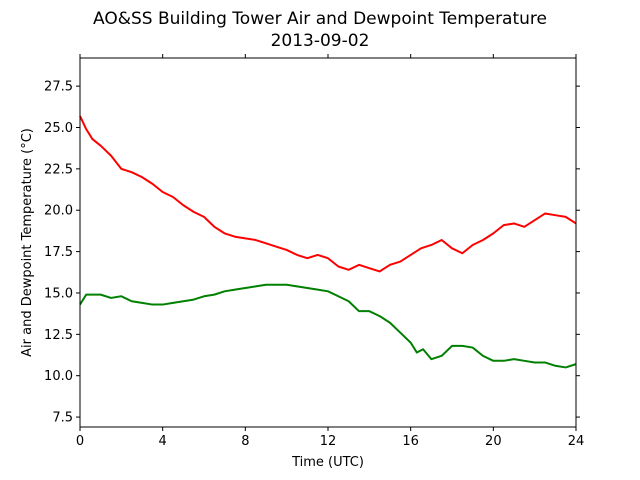  Describe the element at coordinates (58, 335) in the screenshot. I see `y-tick-label: 12.5` at that location.